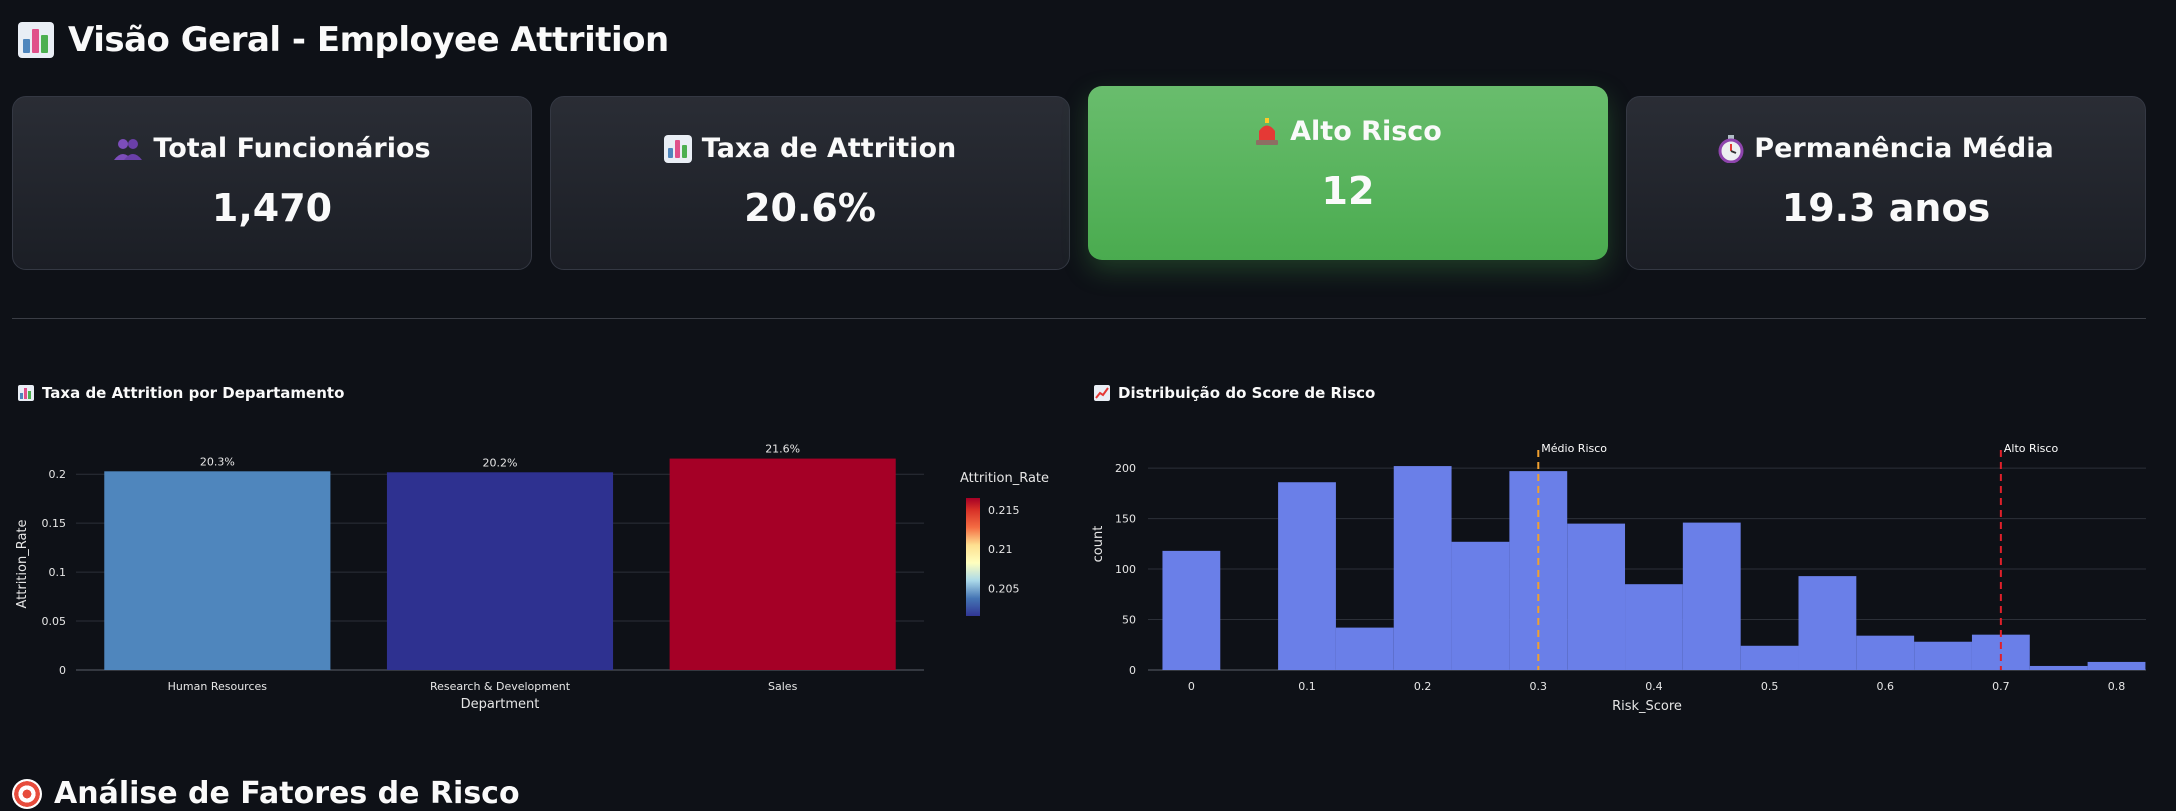 The height and width of the screenshot is (811, 2176). Describe the element at coordinates (1886, 208) in the screenshot. I see `kpi-value: 19.3 anos` at that location.